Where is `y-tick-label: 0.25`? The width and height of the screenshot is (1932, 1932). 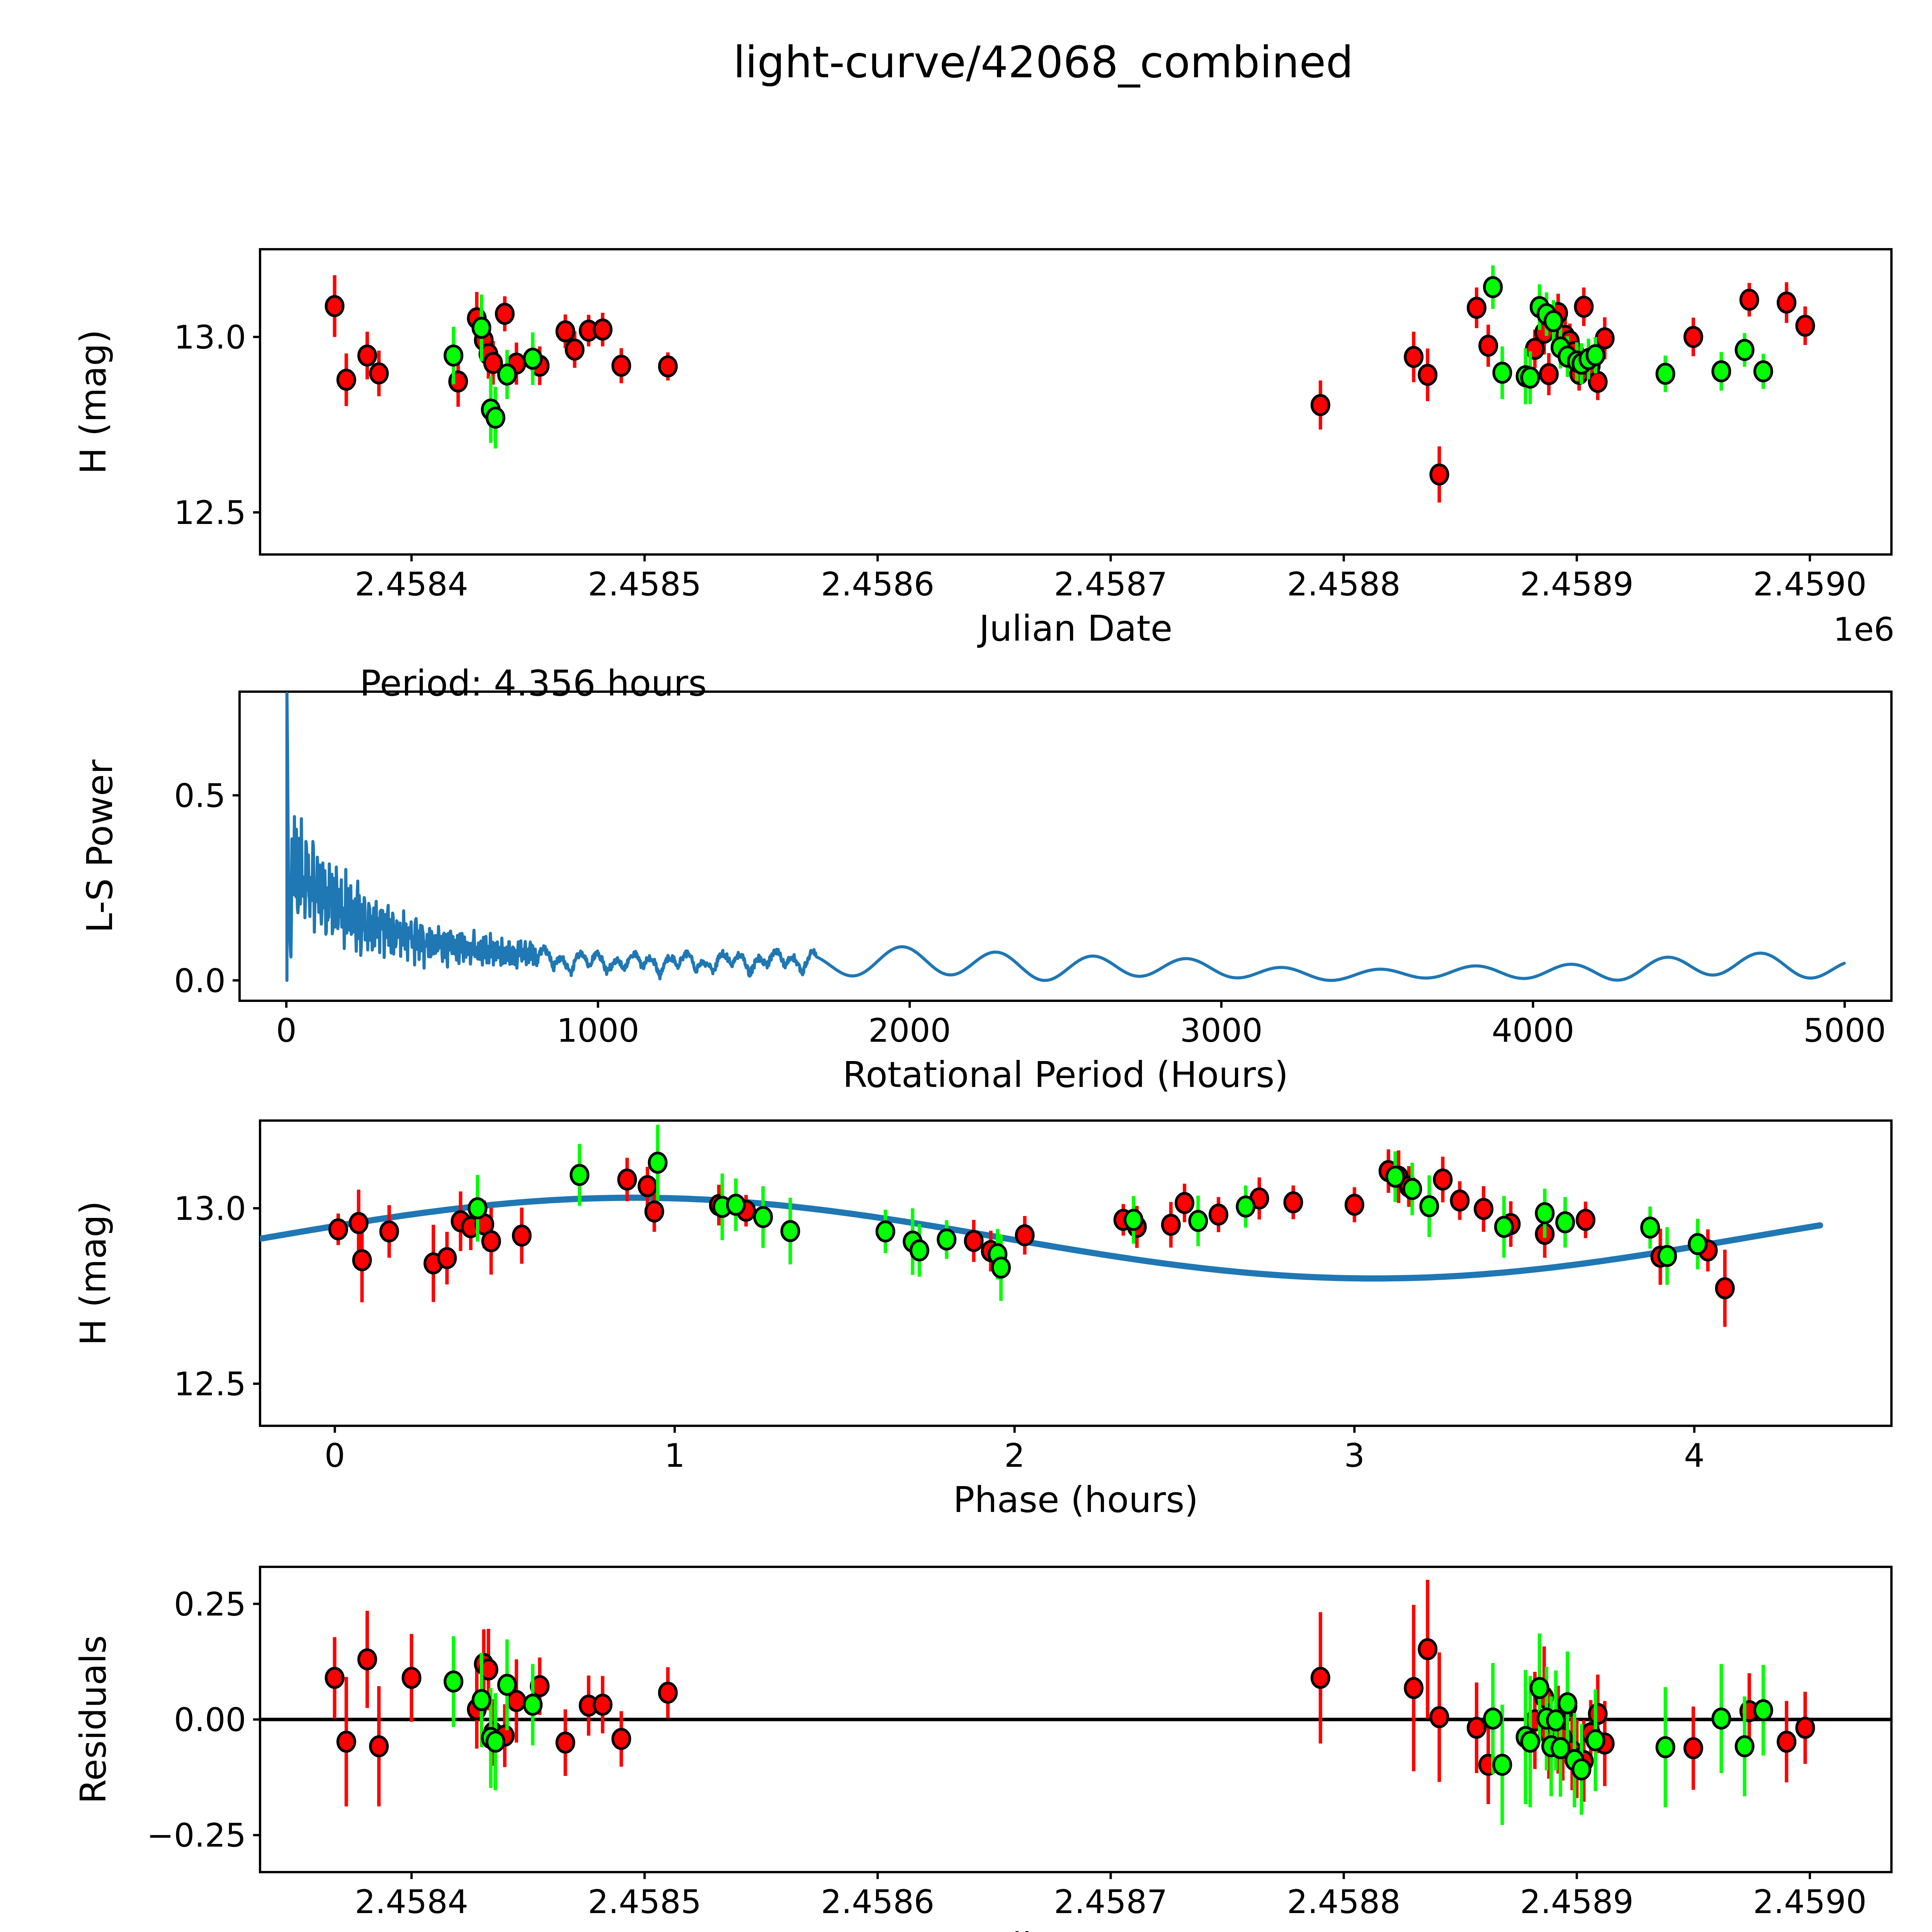 y-tick-label: 0.25 is located at coordinates (210, 1604).